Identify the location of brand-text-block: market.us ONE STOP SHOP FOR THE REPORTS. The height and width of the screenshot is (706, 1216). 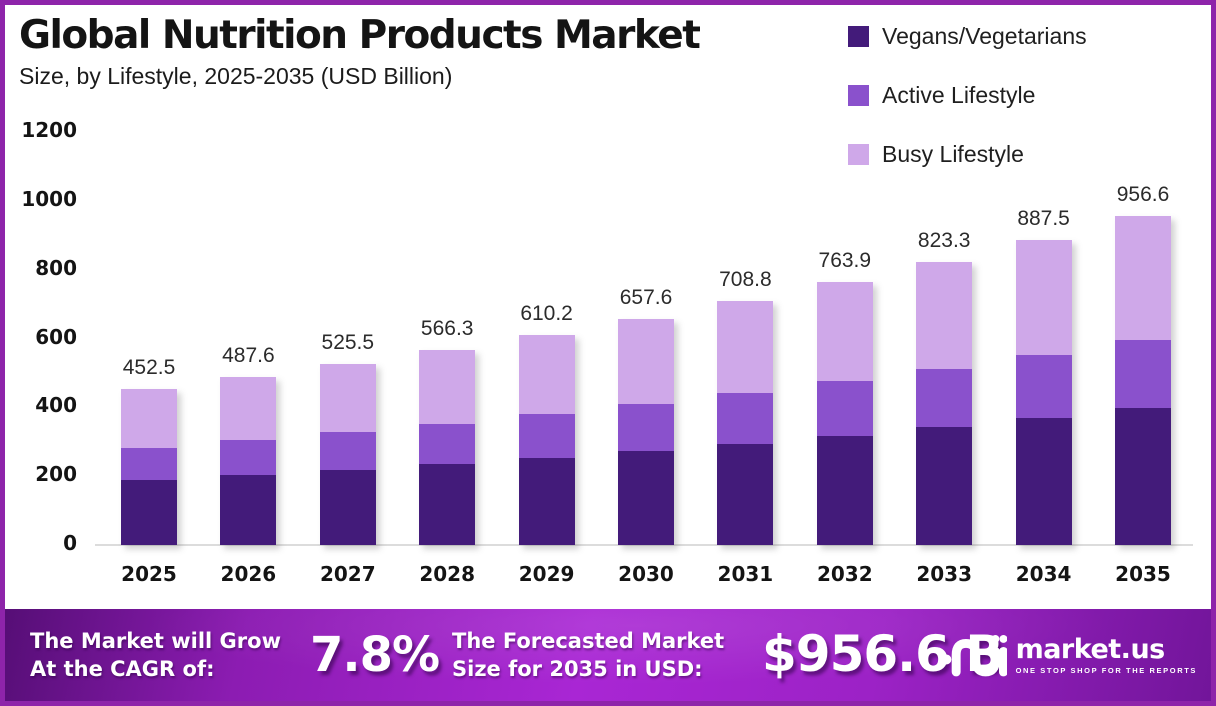
(1106, 654).